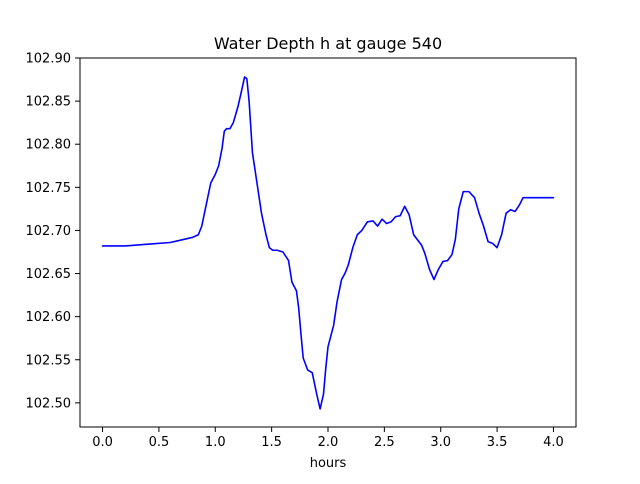  What do you see at coordinates (159, 442) in the screenshot?
I see `x-tick-label: 0.5` at bounding box center [159, 442].